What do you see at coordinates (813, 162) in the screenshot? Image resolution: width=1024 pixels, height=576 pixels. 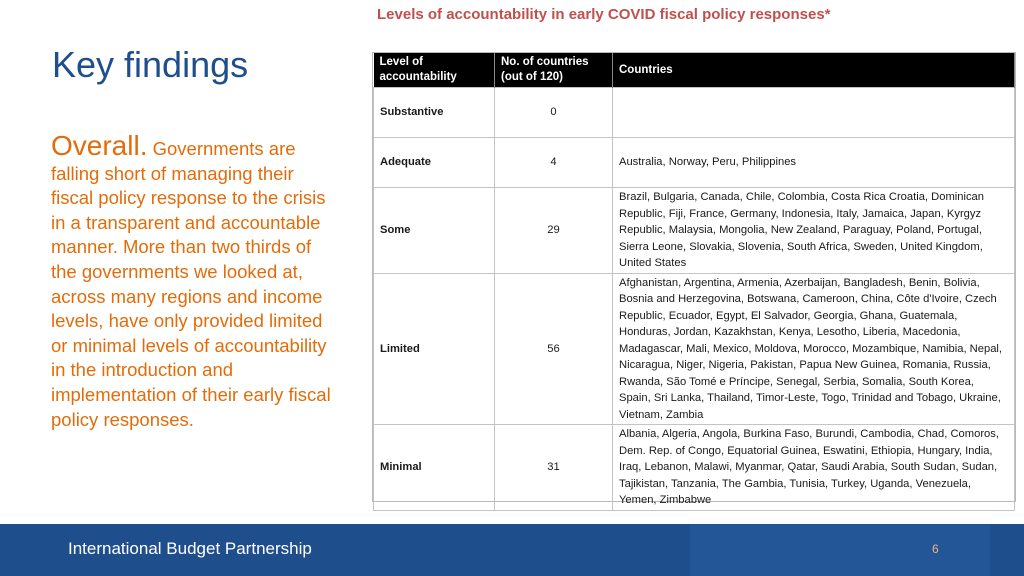 I see `row-countries: Australia, Norway, Peru, Philippines` at bounding box center [813, 162].